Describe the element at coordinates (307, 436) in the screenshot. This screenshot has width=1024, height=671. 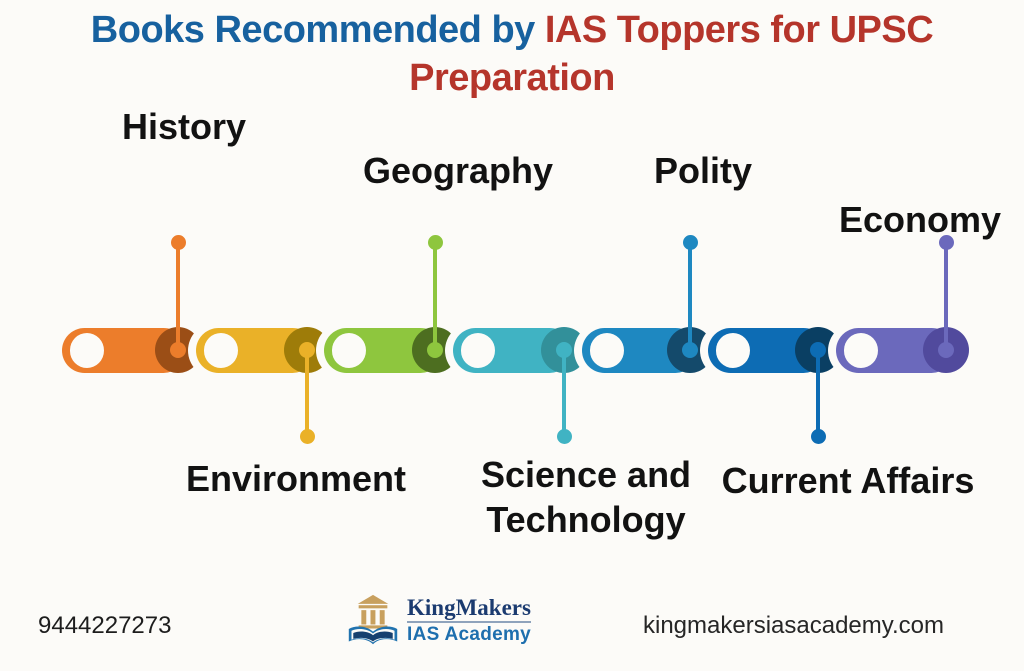
I see `segment-environment-dot` at that location.